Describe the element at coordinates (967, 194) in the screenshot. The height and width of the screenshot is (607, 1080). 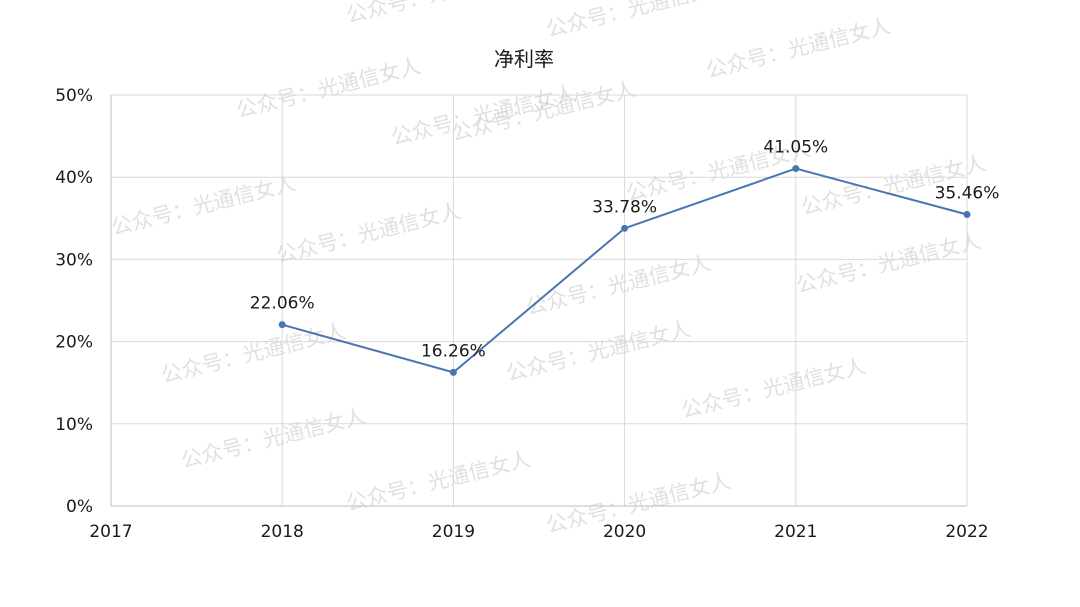
I see `data-label: 35.46%` at that location.